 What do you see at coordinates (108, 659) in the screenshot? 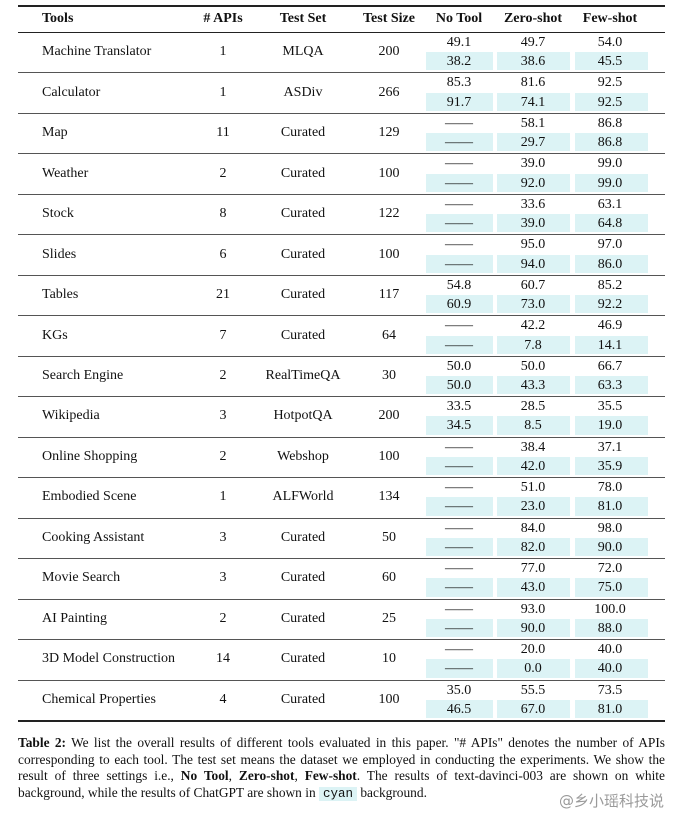
I see `tool-name: 3D Model Construction` at bounding box center [108, 659].